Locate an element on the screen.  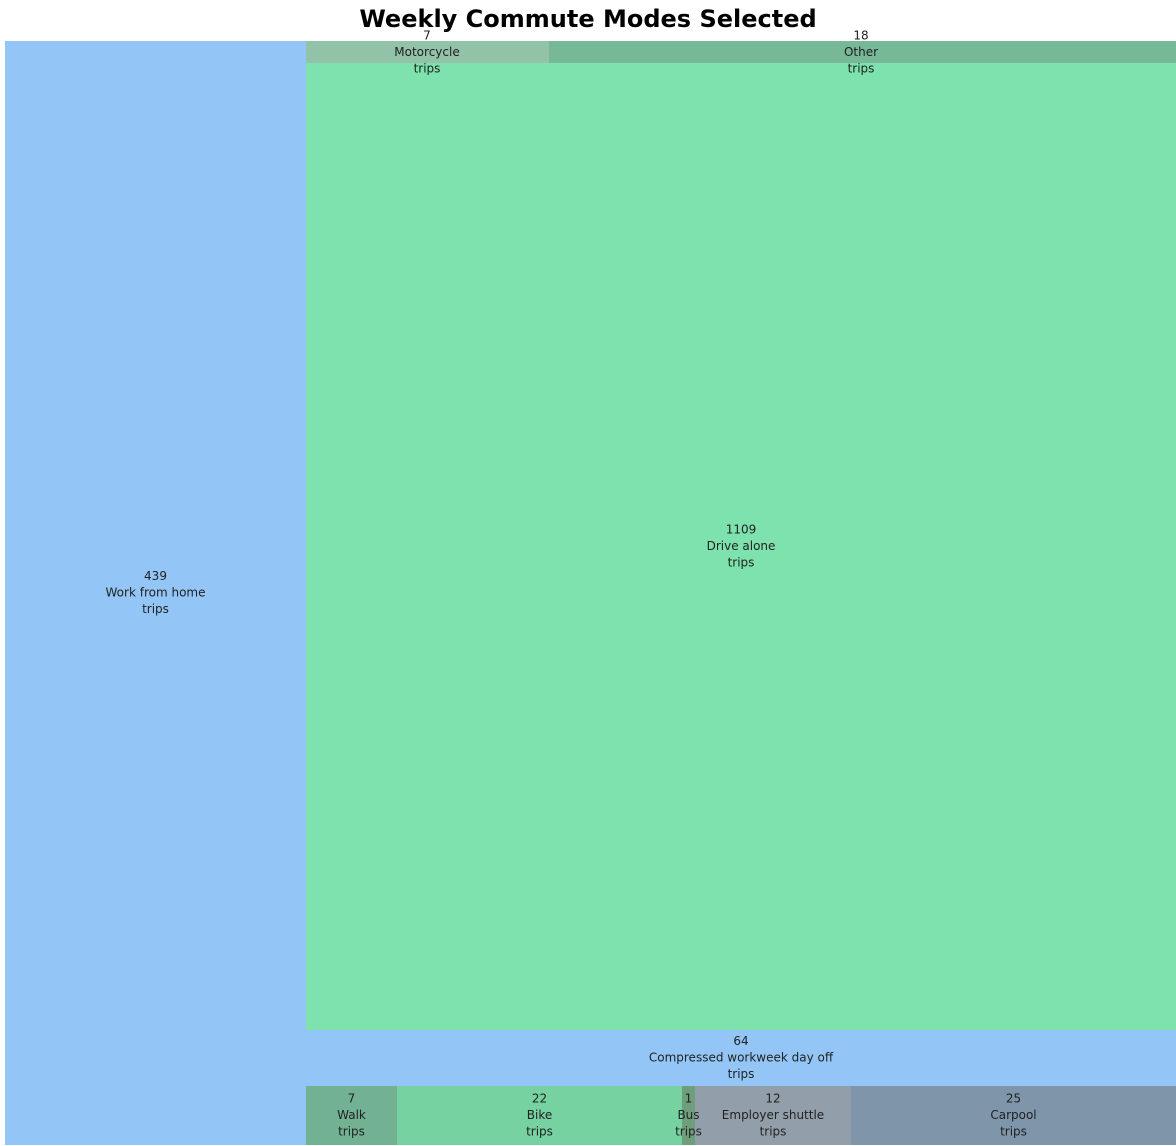
cell-unit-work-from-home: trips is located at coordinates (155, 609).